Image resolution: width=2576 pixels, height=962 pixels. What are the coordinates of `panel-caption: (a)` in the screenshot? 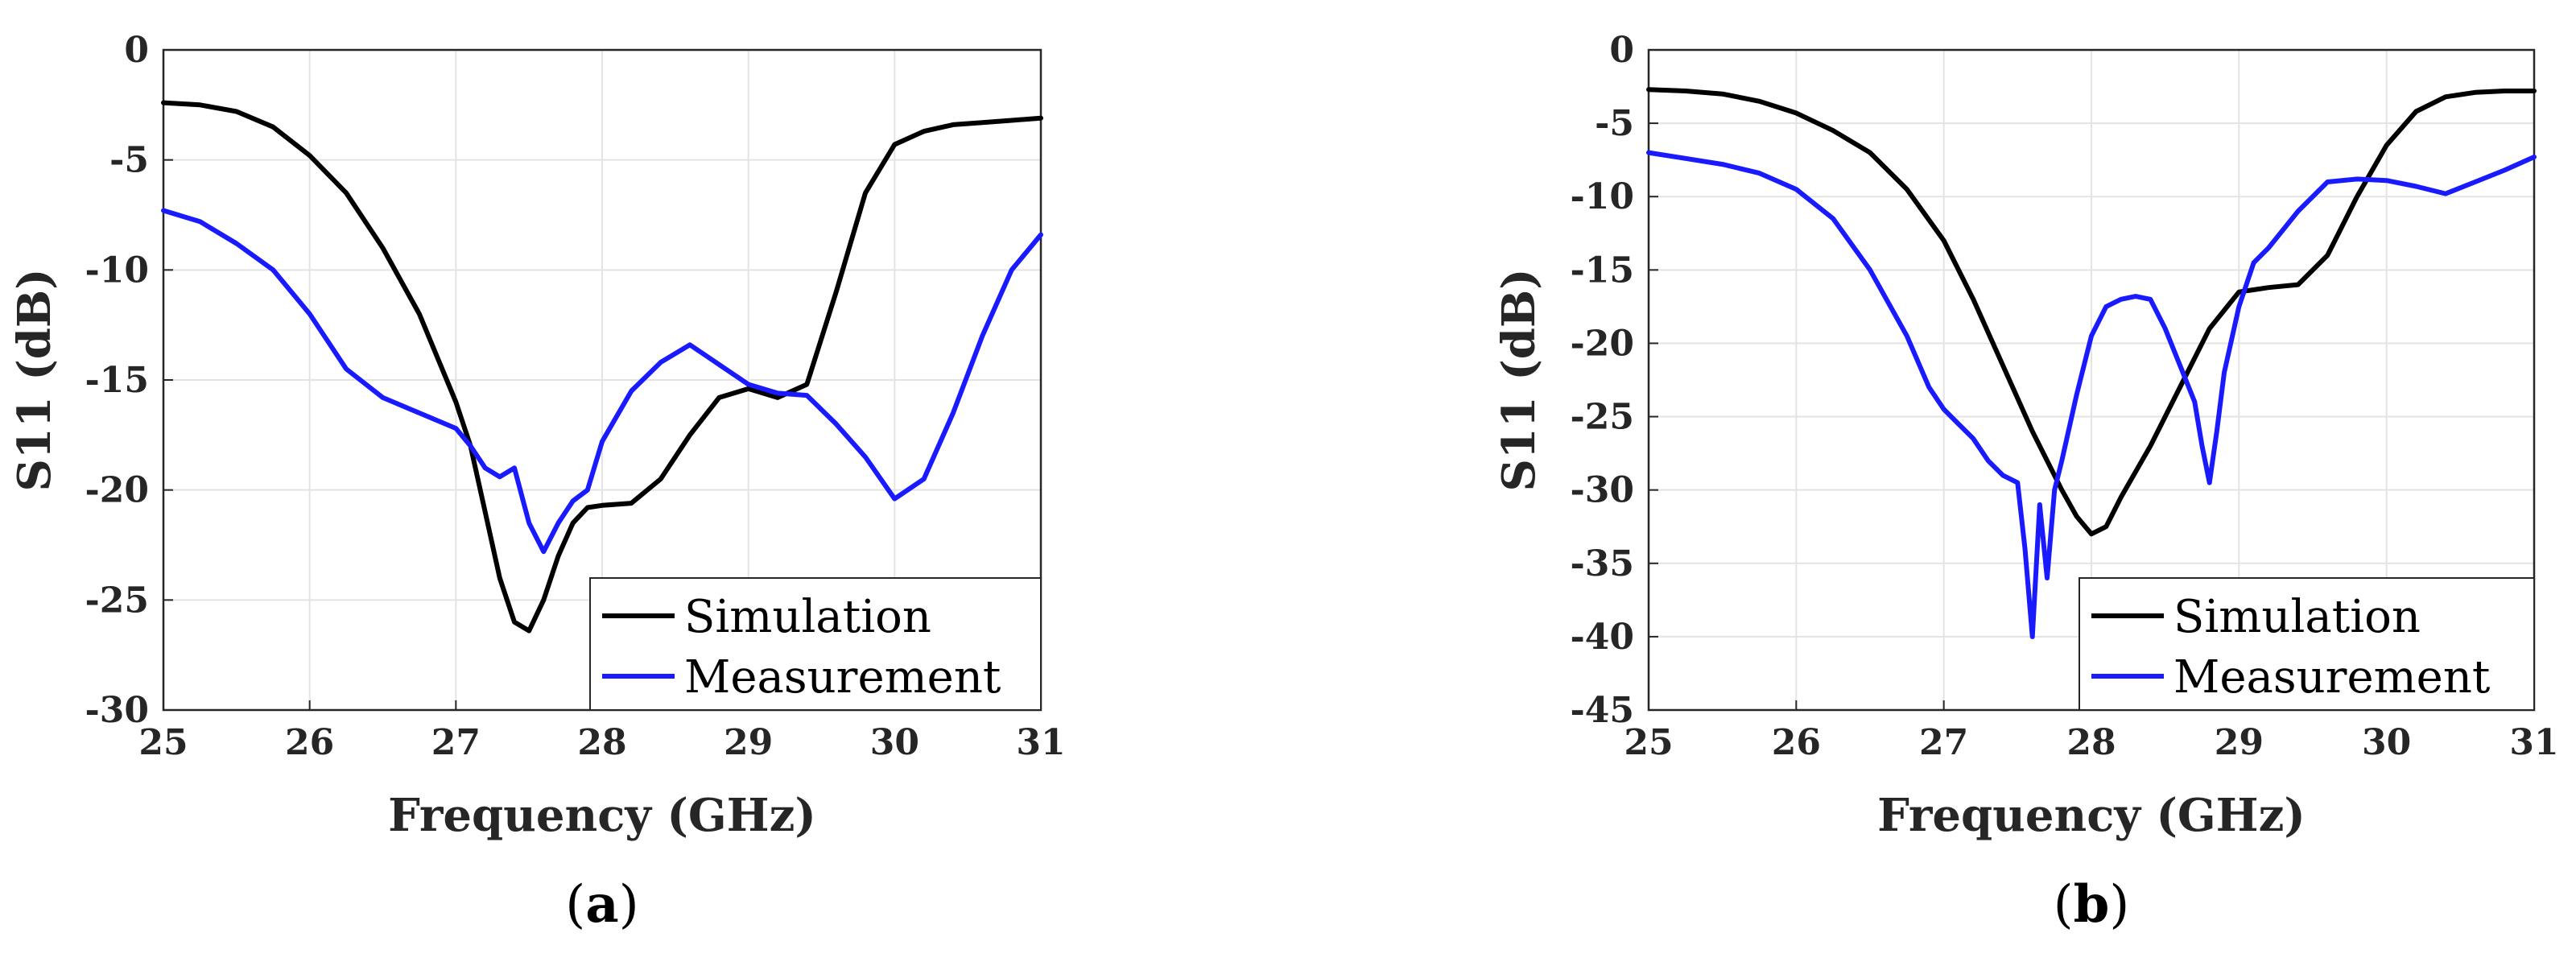 It's located at (601, 905).